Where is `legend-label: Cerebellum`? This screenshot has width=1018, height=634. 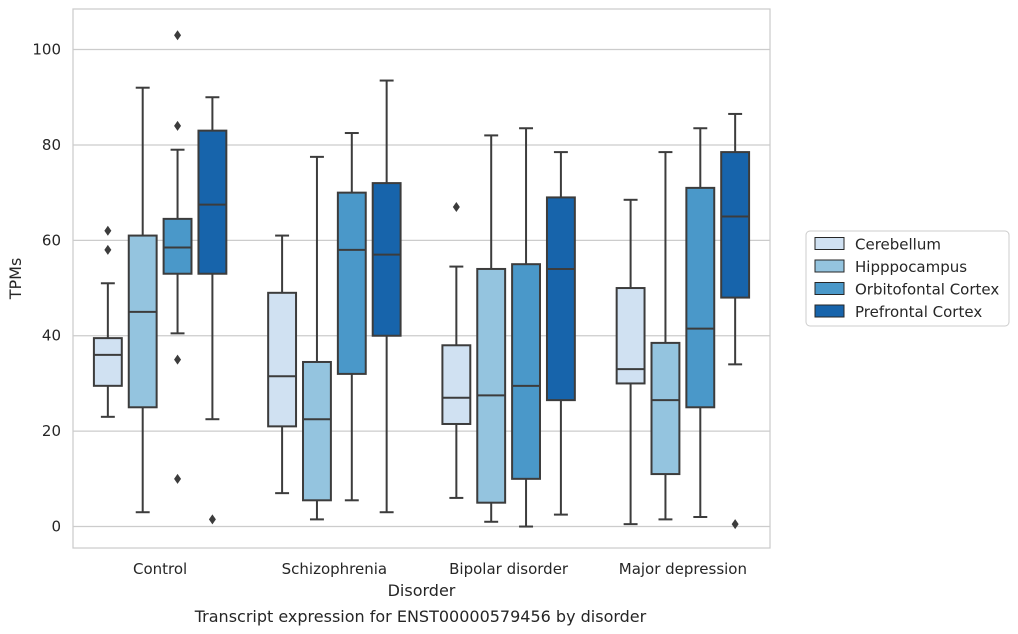 legend-label: Cerebellum is located at coordinates (898, 245).